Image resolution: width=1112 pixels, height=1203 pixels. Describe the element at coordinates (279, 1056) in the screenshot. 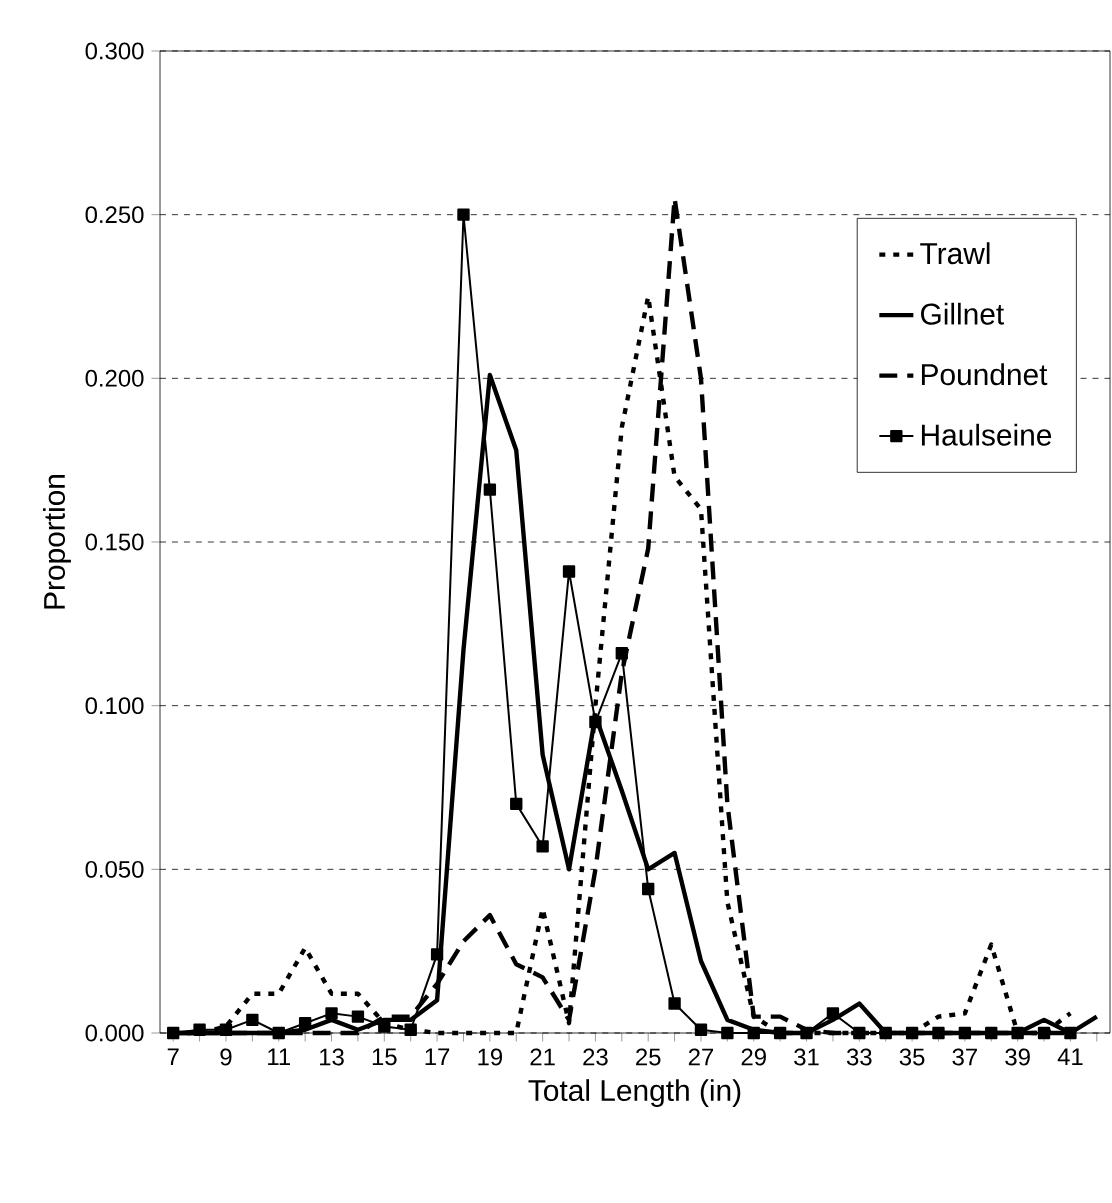

I see `x-tick-label: 11` at that location.